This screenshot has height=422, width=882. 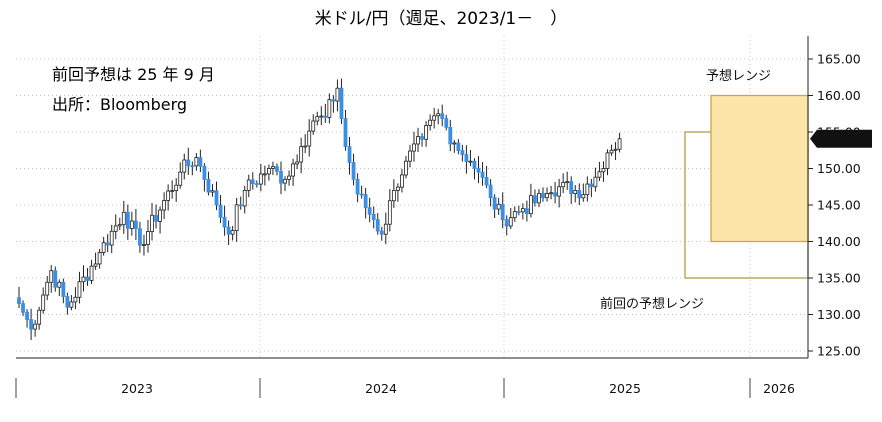 I want to click on y-tick-label: 165.00, so click(x=839, y=59).